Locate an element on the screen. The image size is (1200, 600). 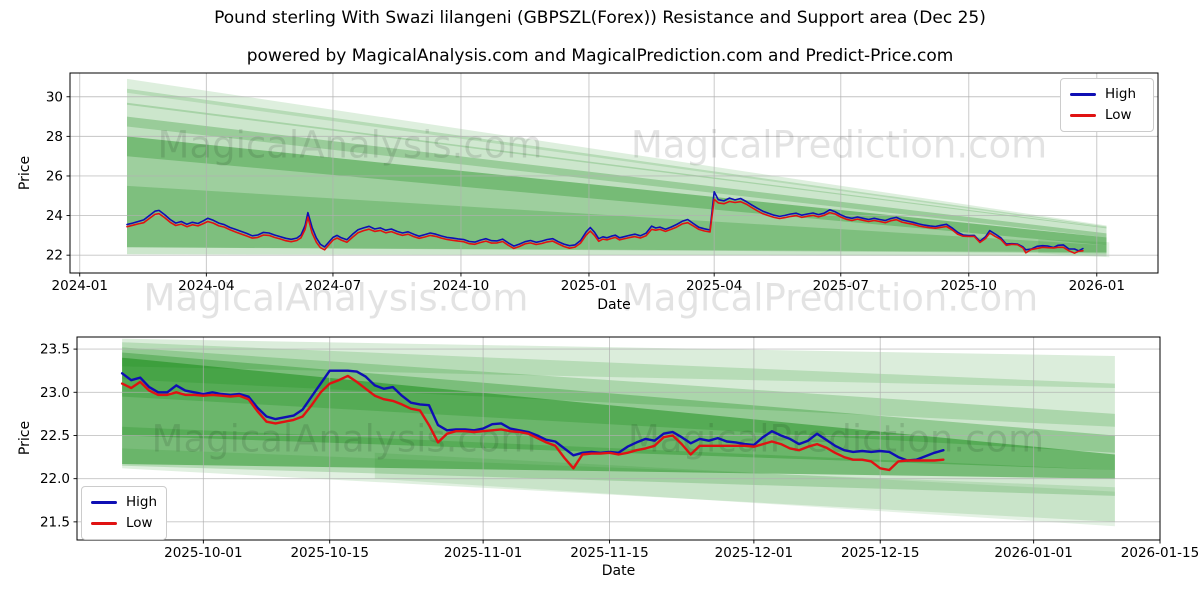
top-chart-x-tick-label: 2025-10 is located at coordinates (969, 286).